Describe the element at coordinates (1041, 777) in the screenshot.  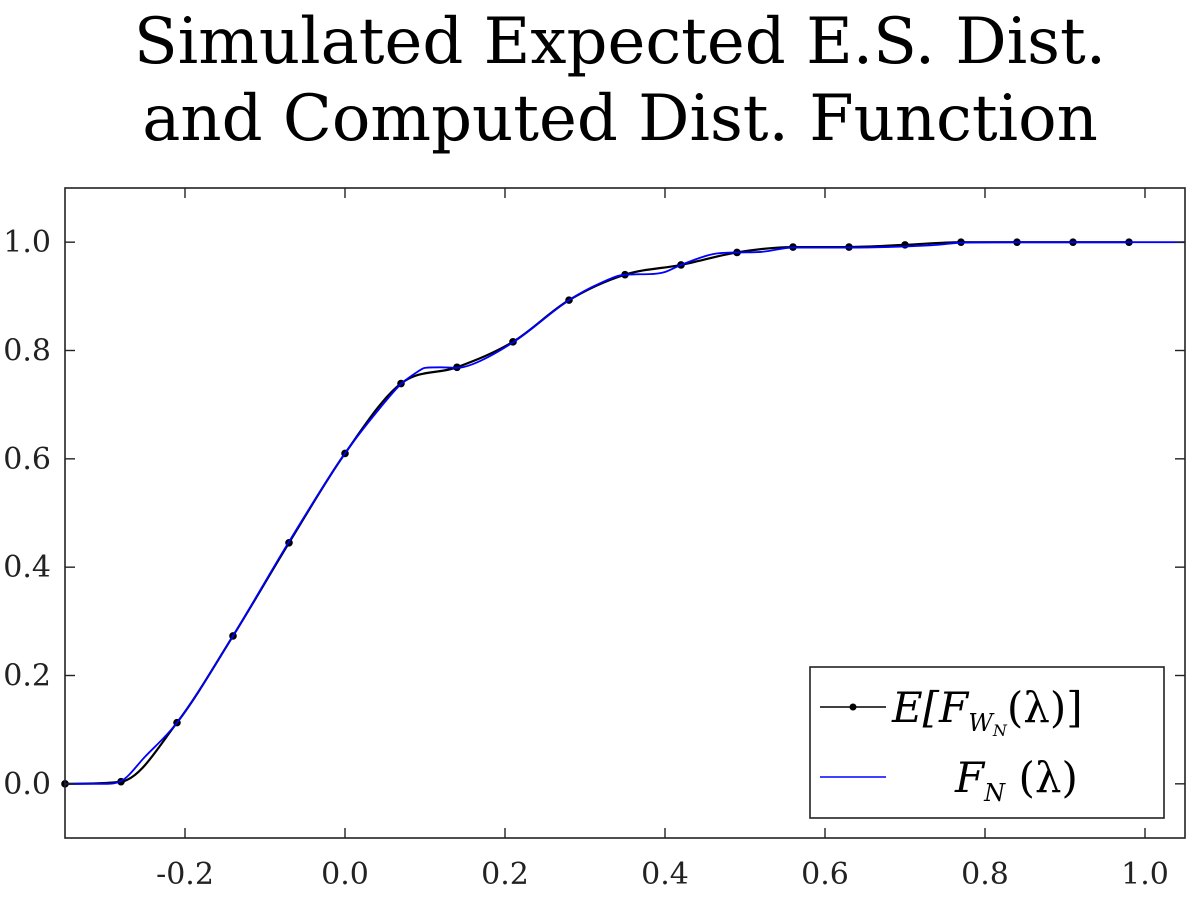
I see `legend-label-2-suffix: (λ)` at that location.